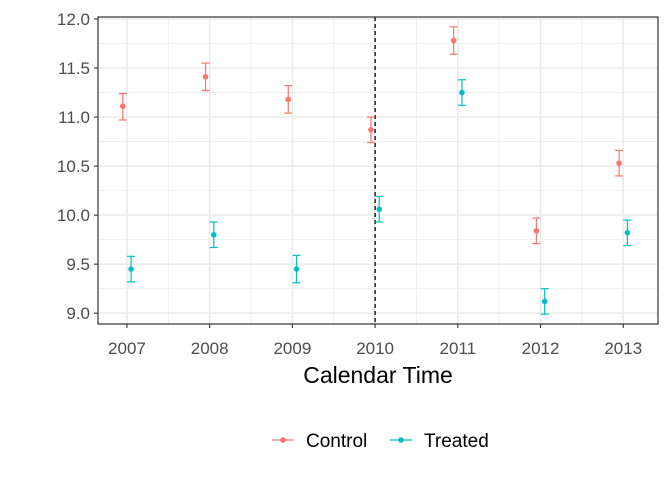 The height and width of the screenshot is (480, 672). Describe the element at coordinates (375, 348) in the screenshot. I see `x-tick-label: 2010` at that location.